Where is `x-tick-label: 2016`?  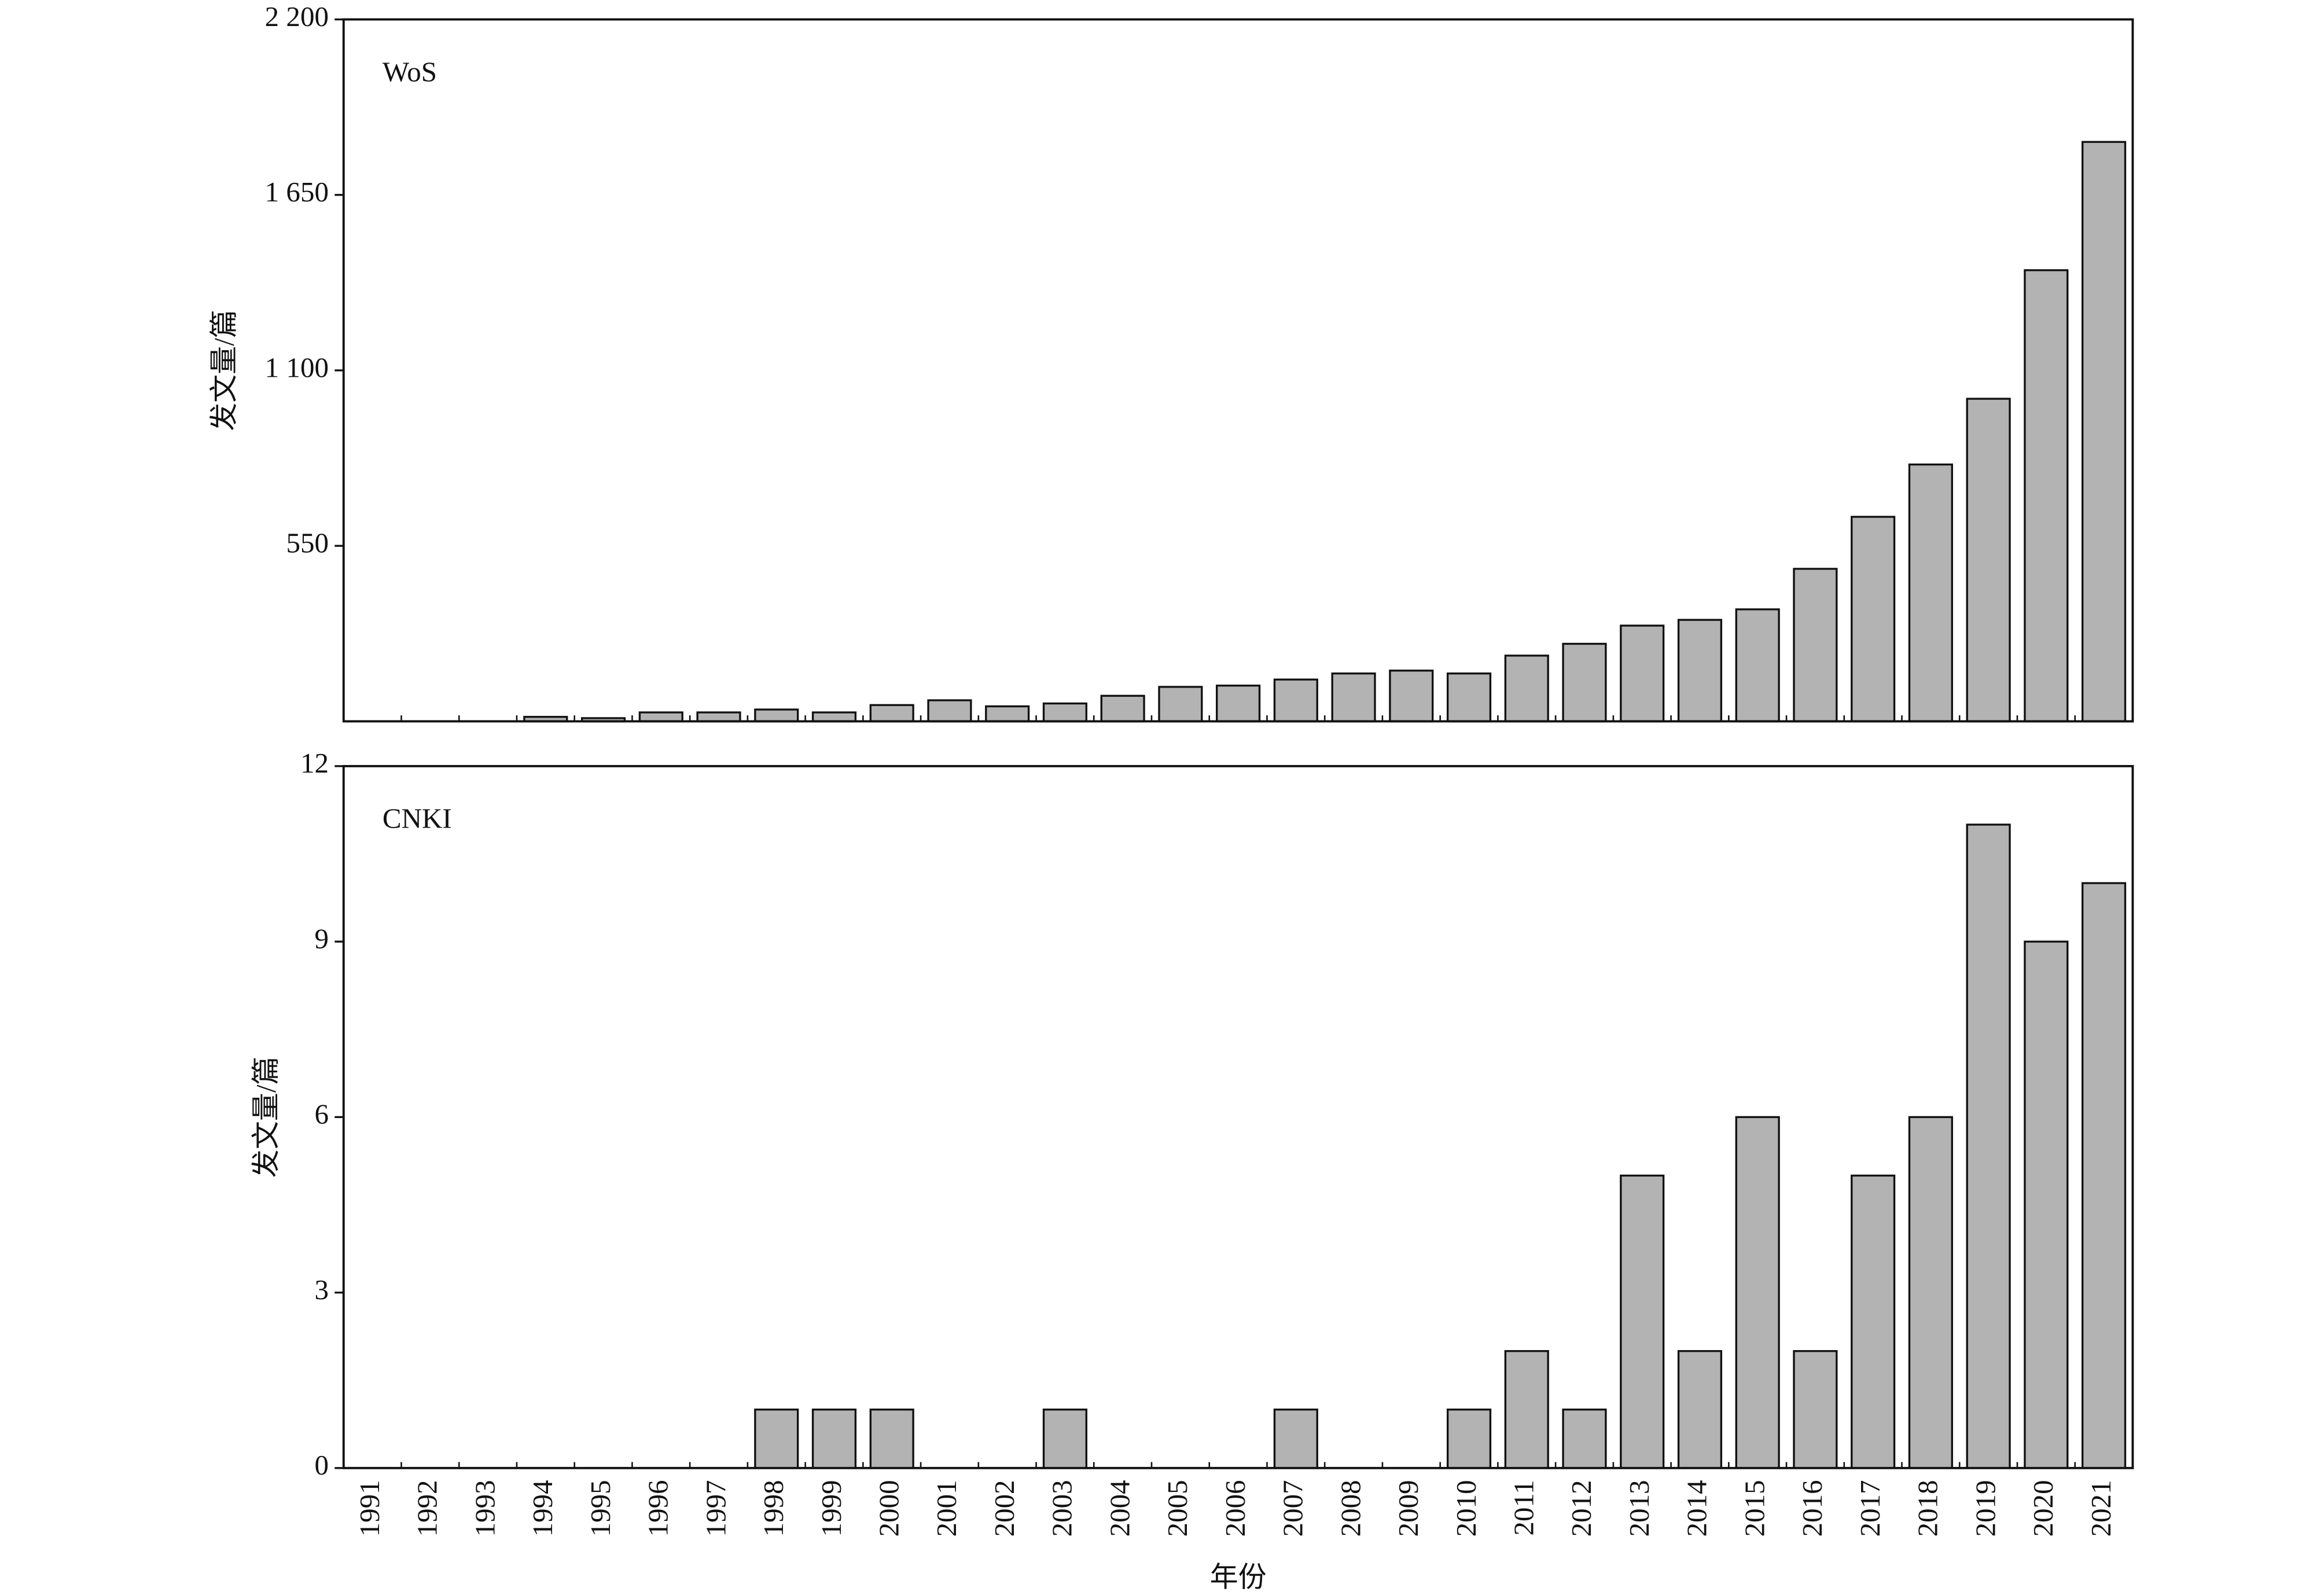
x-tick-label: 2016 is located at coordinates (1812, 1508).